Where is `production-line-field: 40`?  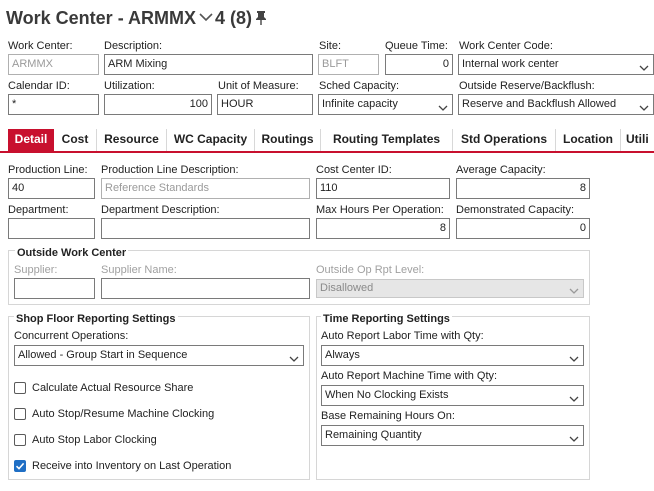
production-line-field: 40 is located at coordinates (51, 188).